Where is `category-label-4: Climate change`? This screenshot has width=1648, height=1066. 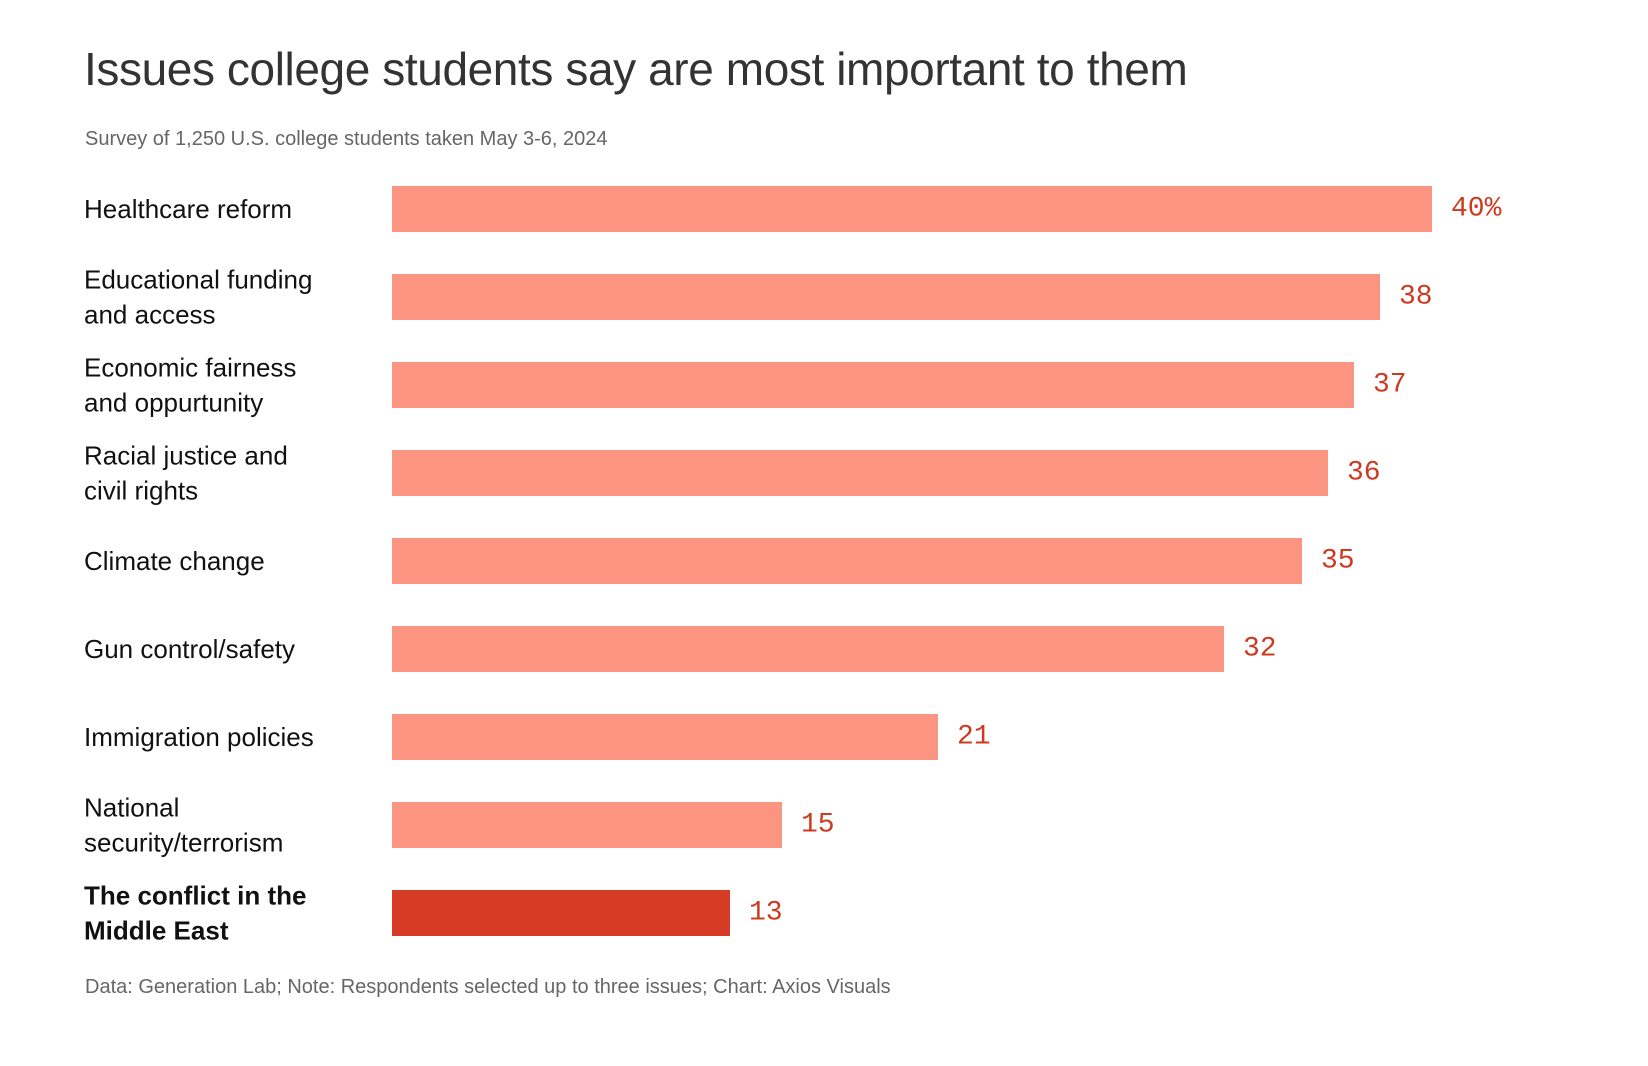
category-label-4: Climate change is located at coordinates (174, 561).